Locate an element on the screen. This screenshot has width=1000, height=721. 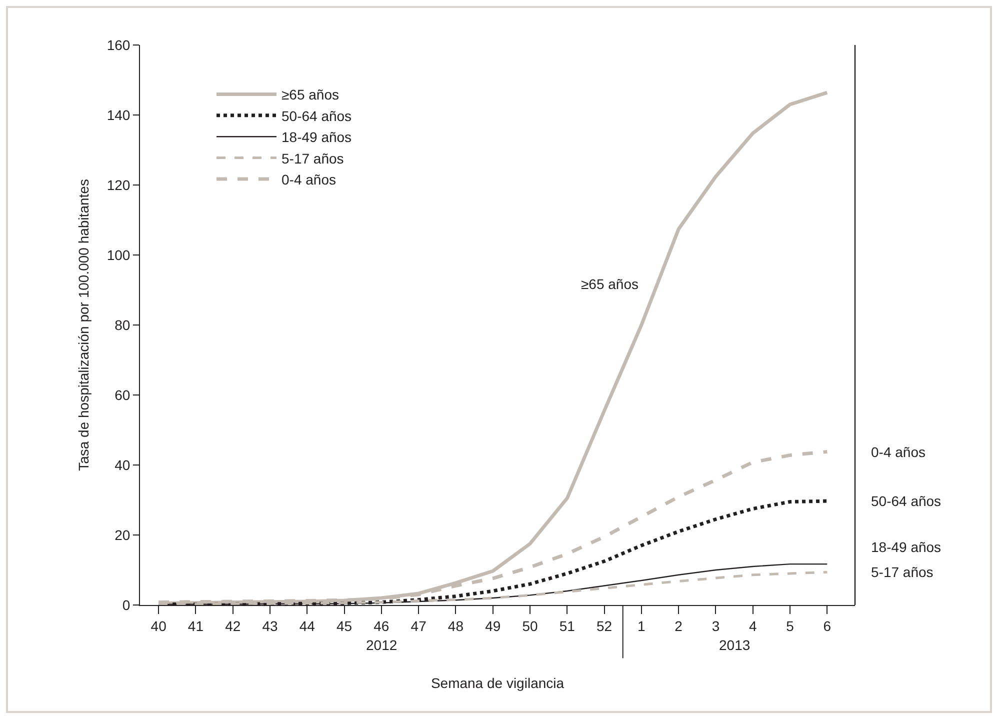
x-tick-label: 49 is located at coordinates (493, 626).